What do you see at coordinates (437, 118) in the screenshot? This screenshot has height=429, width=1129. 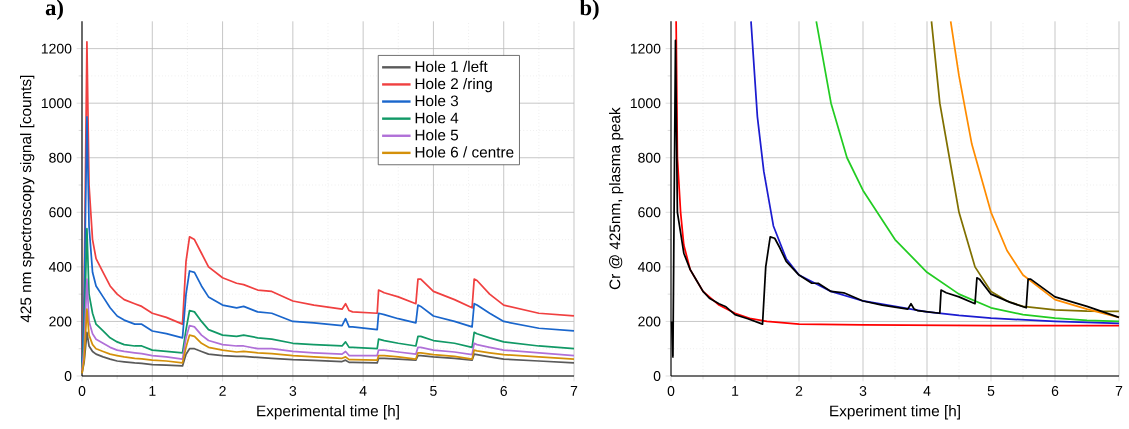 I see `legend-label: Hole 4` at bounding box center [437, 118].